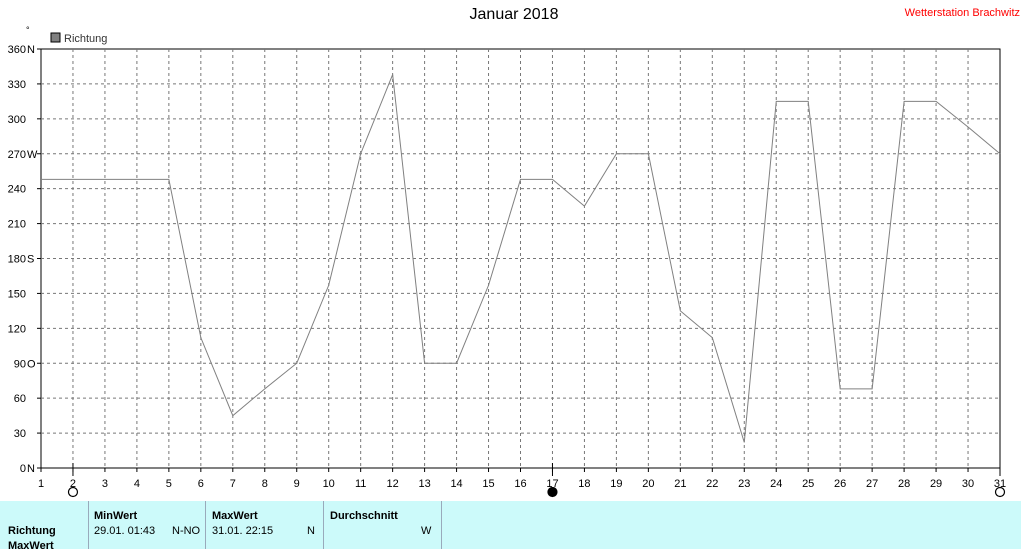 Image resolution: width=1021 pixels, height=552 pixels. What do you see at coordinates (20, 434) in the screenshot?
I see `y-tick-label: 30` at bounding box center [20, 434].